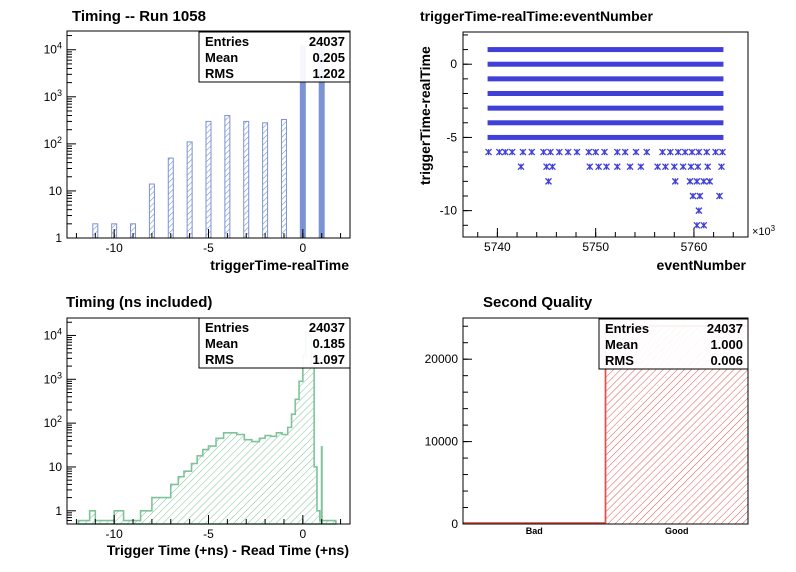 The width and height of the screenshot is (796, 572). I want to click on panel-3-xlabel: Trigger Time (+ns) - Read Time (+ns), so click(228, 550).